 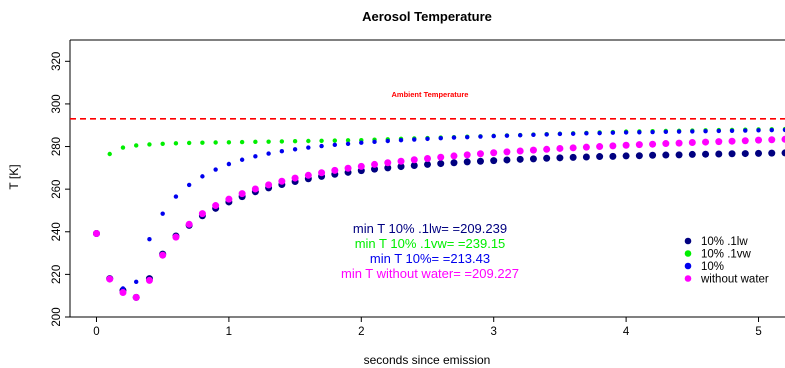 I want to click on y-tick-label: 240, so click(x=57, y=231).